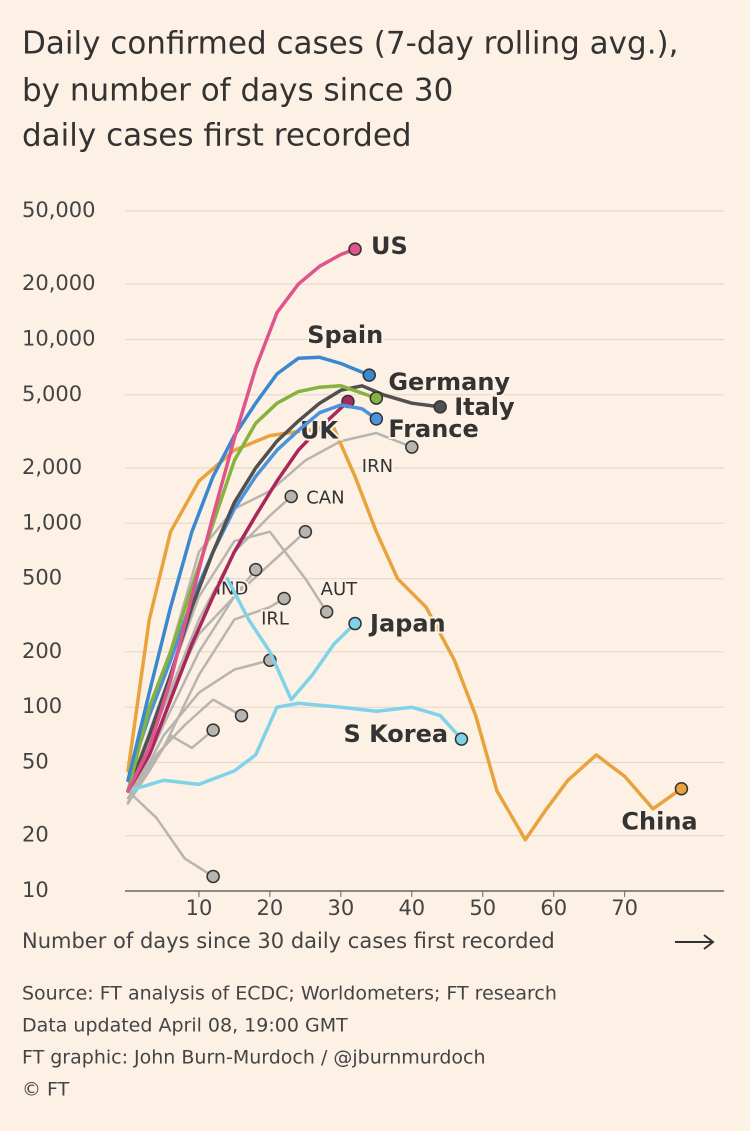 The width and height of the screenshot is (750, 1131). Describe the element at coordinates (52, 522) in the screenshot. I see `y-tick-label: 1,000` at that location.